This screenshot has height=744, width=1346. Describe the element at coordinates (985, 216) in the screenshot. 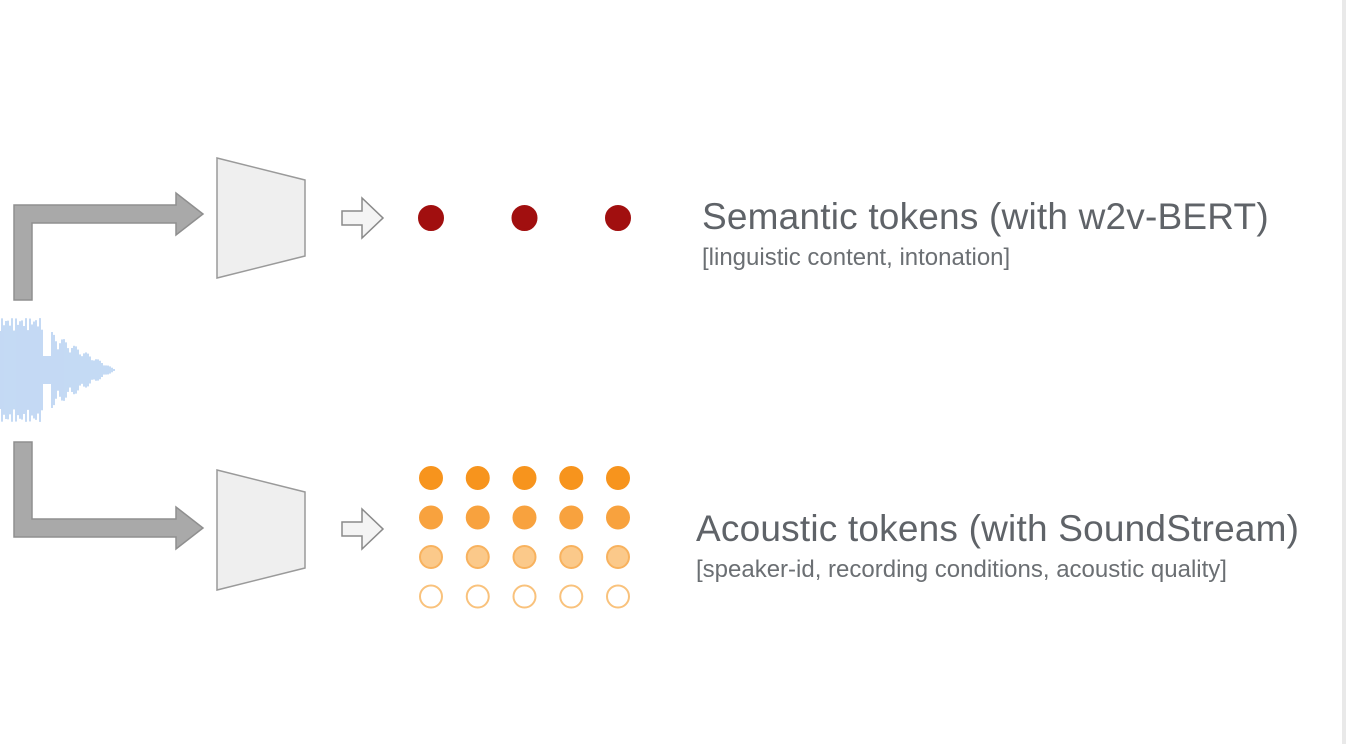

I see `semantic-title: Semantic tokens (with w2v-BERT)` at that location.